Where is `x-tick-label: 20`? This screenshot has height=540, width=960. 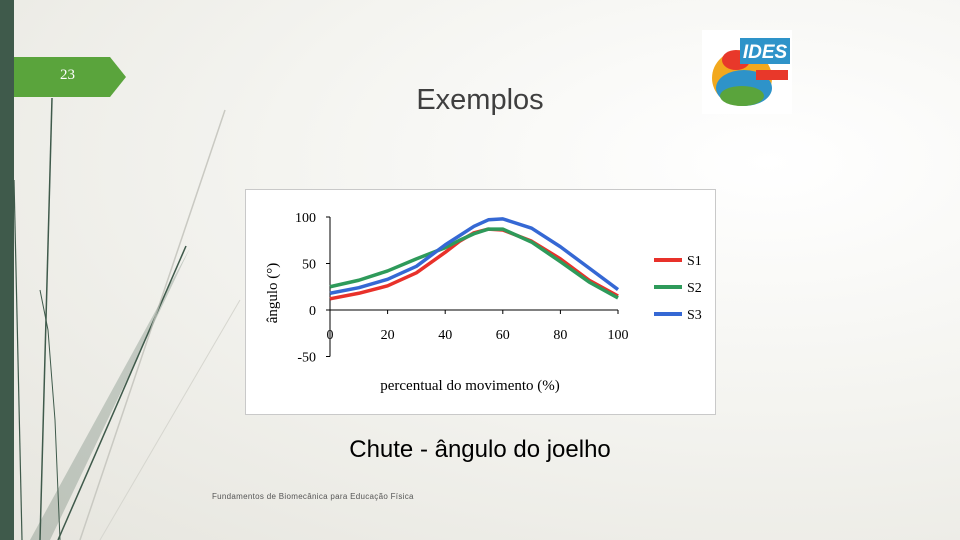 x-tick-label: 20 is located at coordinates (388, 335).